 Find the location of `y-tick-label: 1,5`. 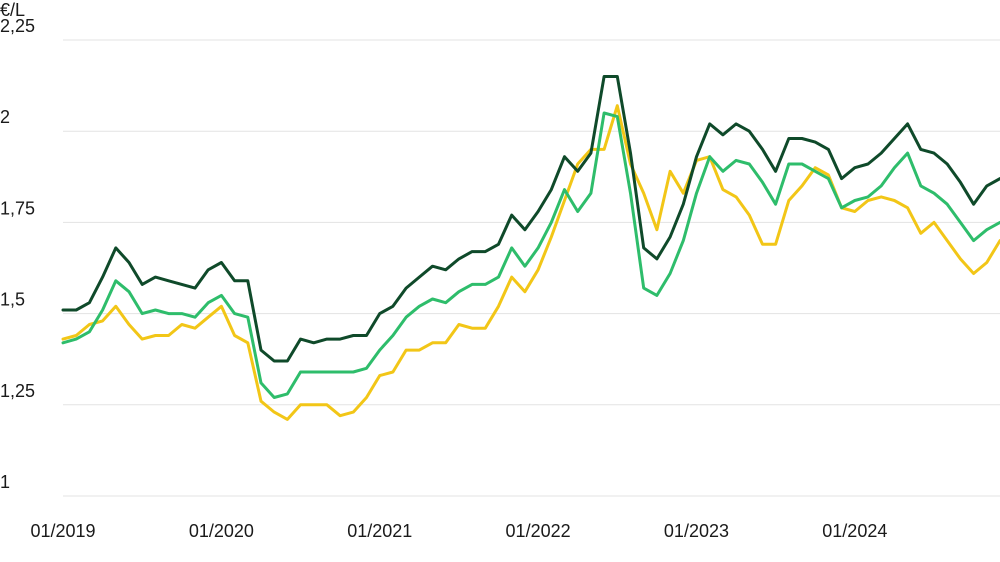

y-tick-label: 1,5 is located at coordinates (12, 300).